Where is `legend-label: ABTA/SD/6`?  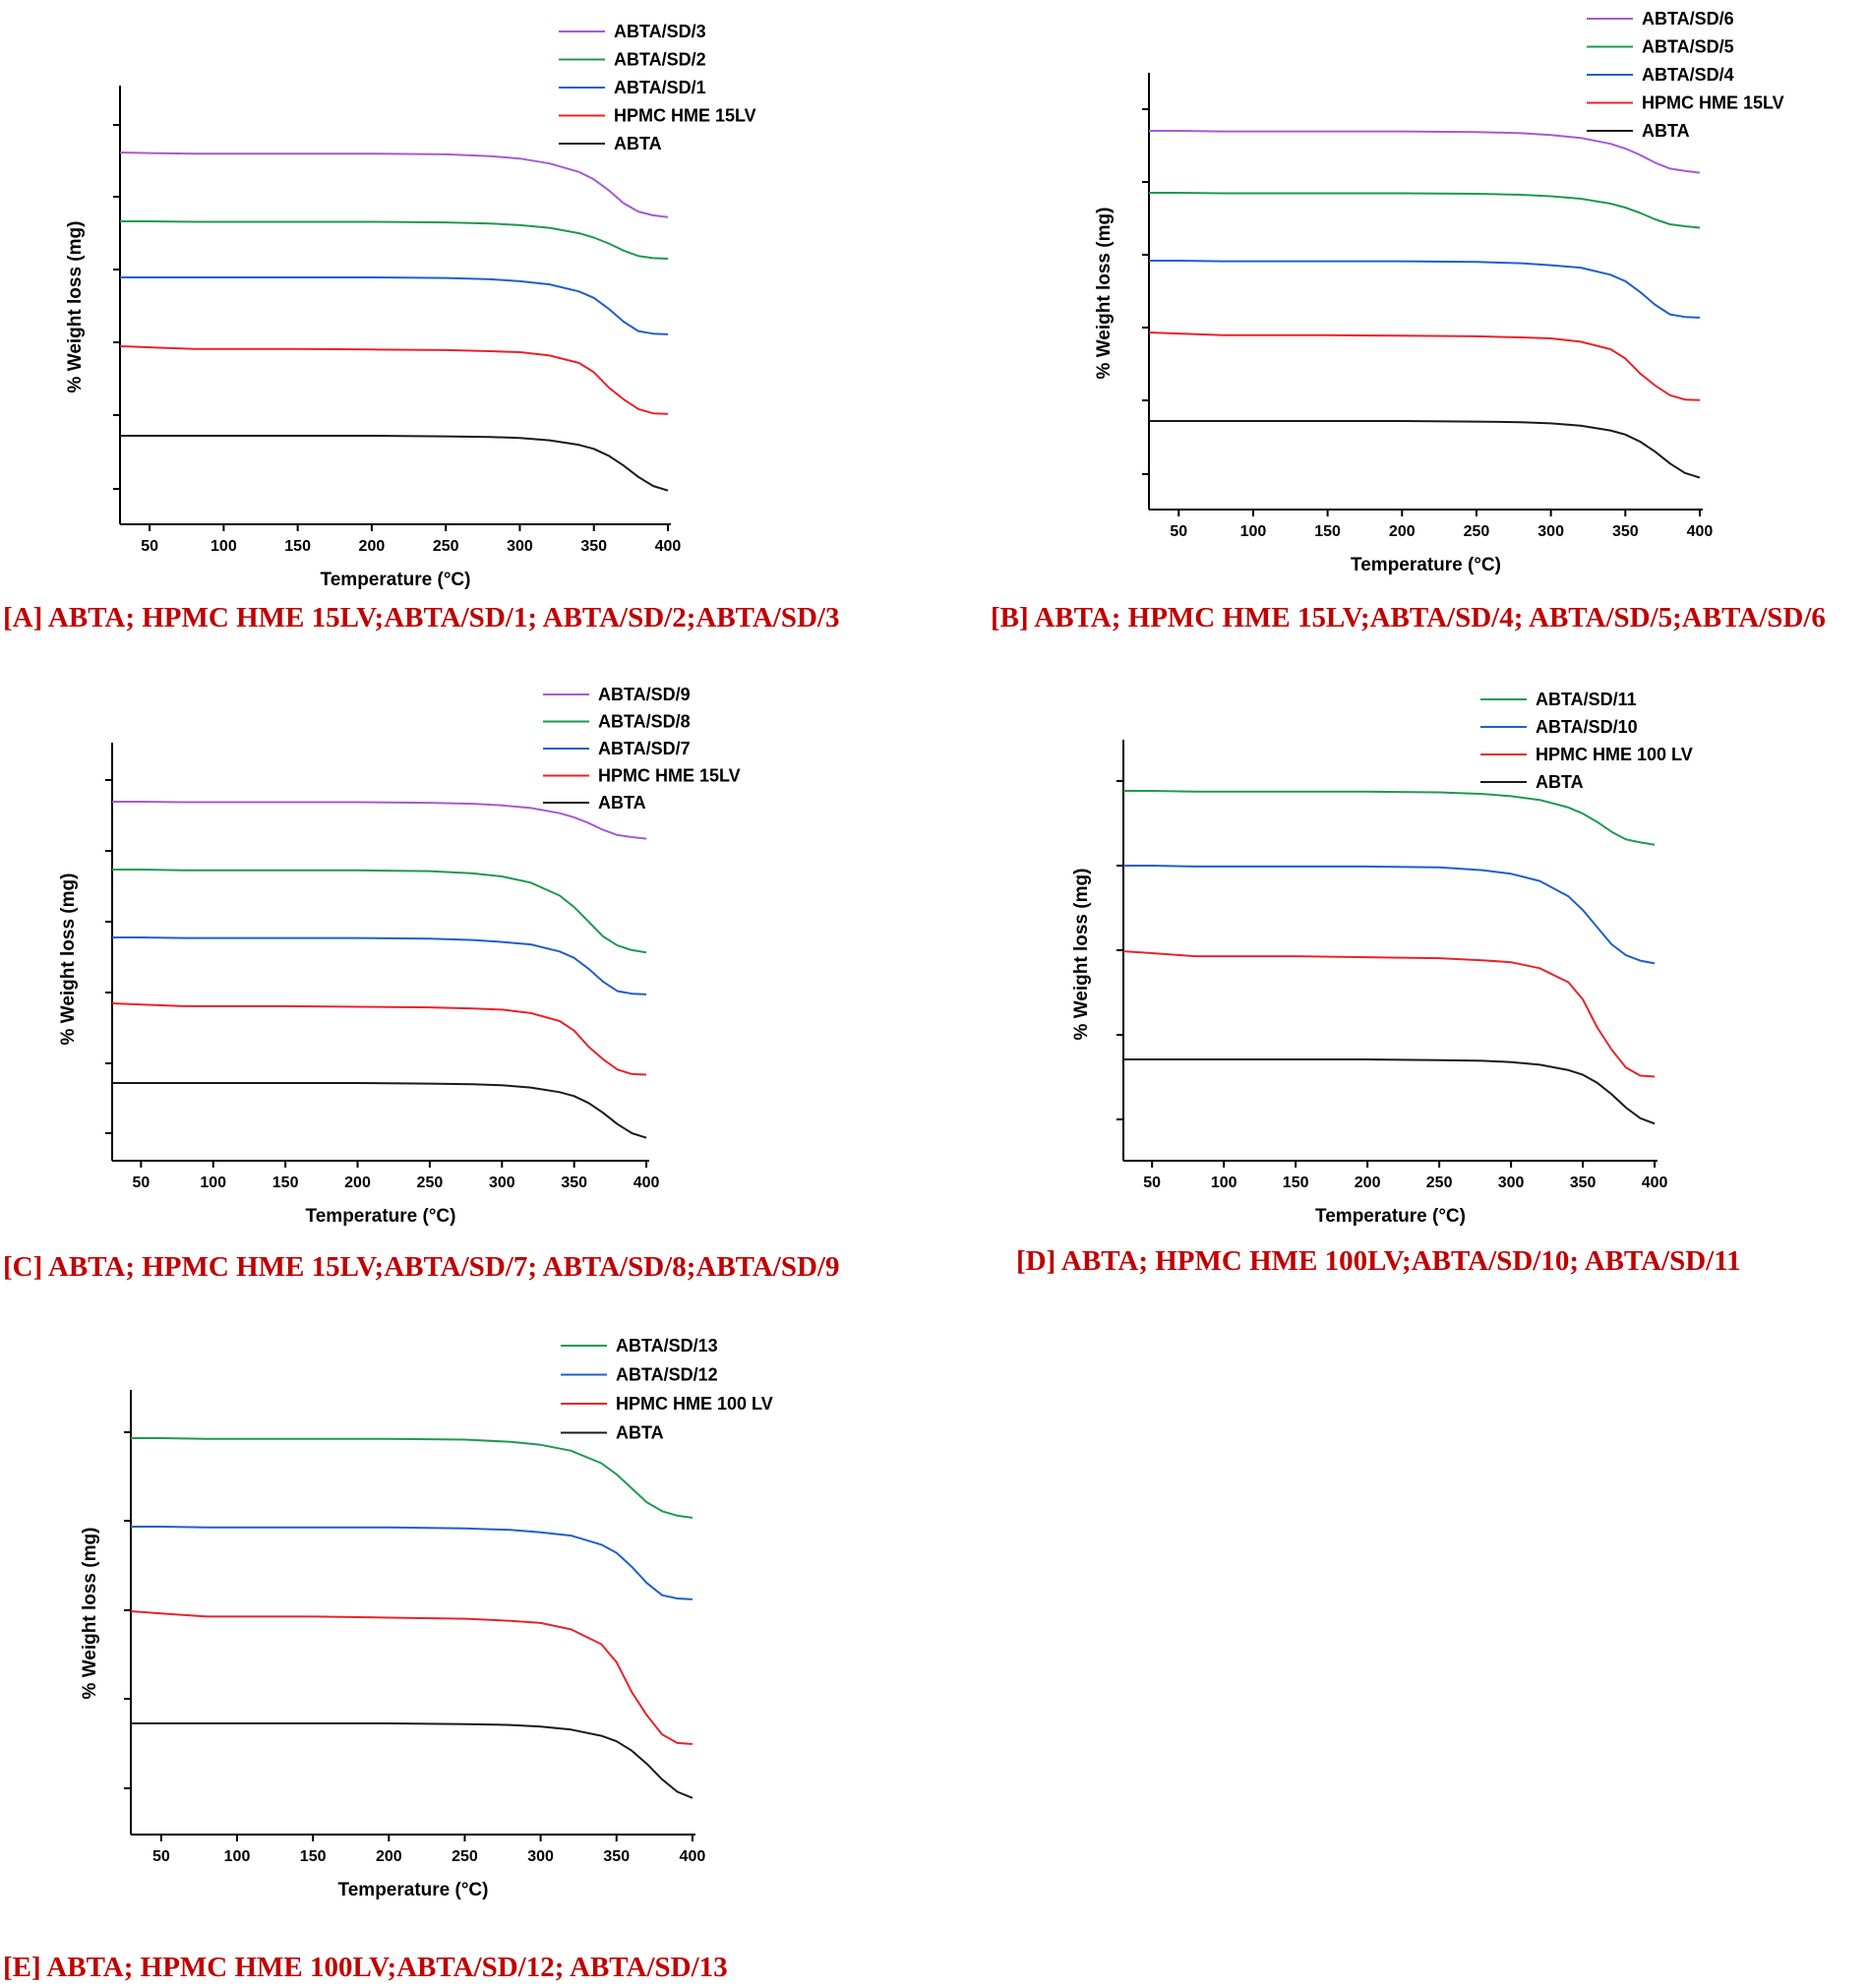 legend-label: ABTA/SD/6 is located at coordinates (1688, 19).